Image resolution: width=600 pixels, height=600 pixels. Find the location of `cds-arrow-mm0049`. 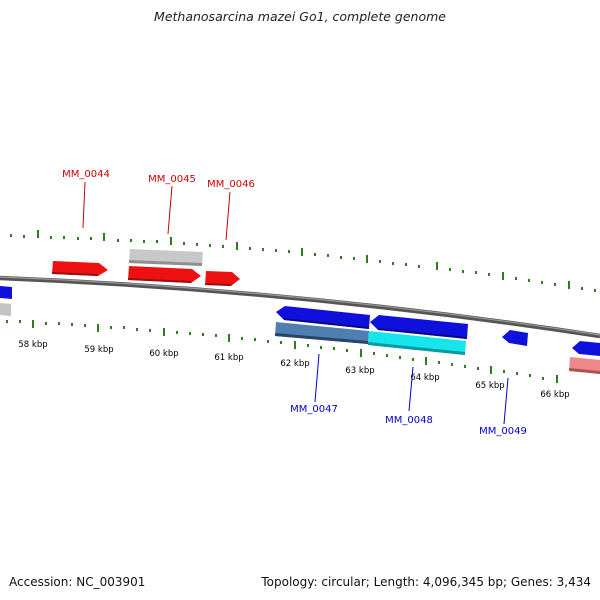

cds-arrow-mm0049 is located at coordinates (515, 338).